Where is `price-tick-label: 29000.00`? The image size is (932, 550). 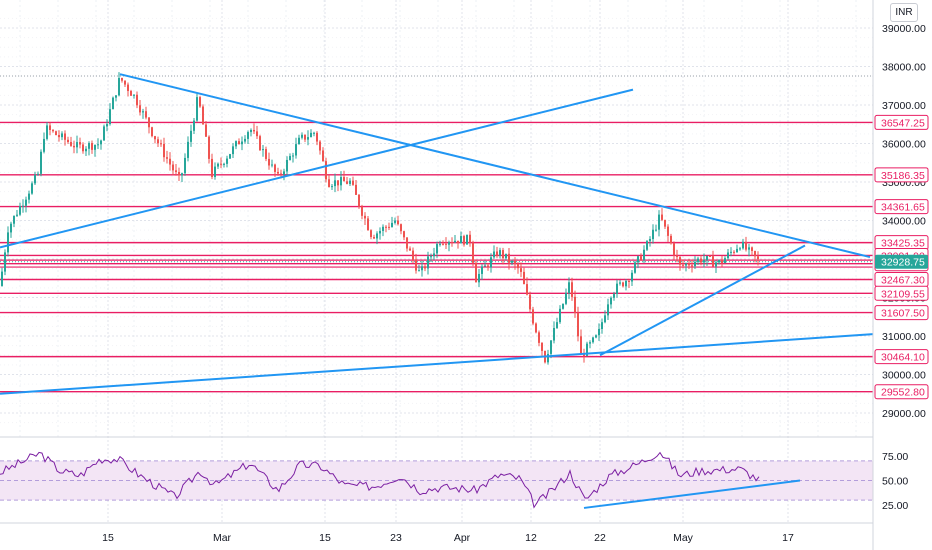
price-tick-label: 29000.00 is located at coordinates (904, 414).